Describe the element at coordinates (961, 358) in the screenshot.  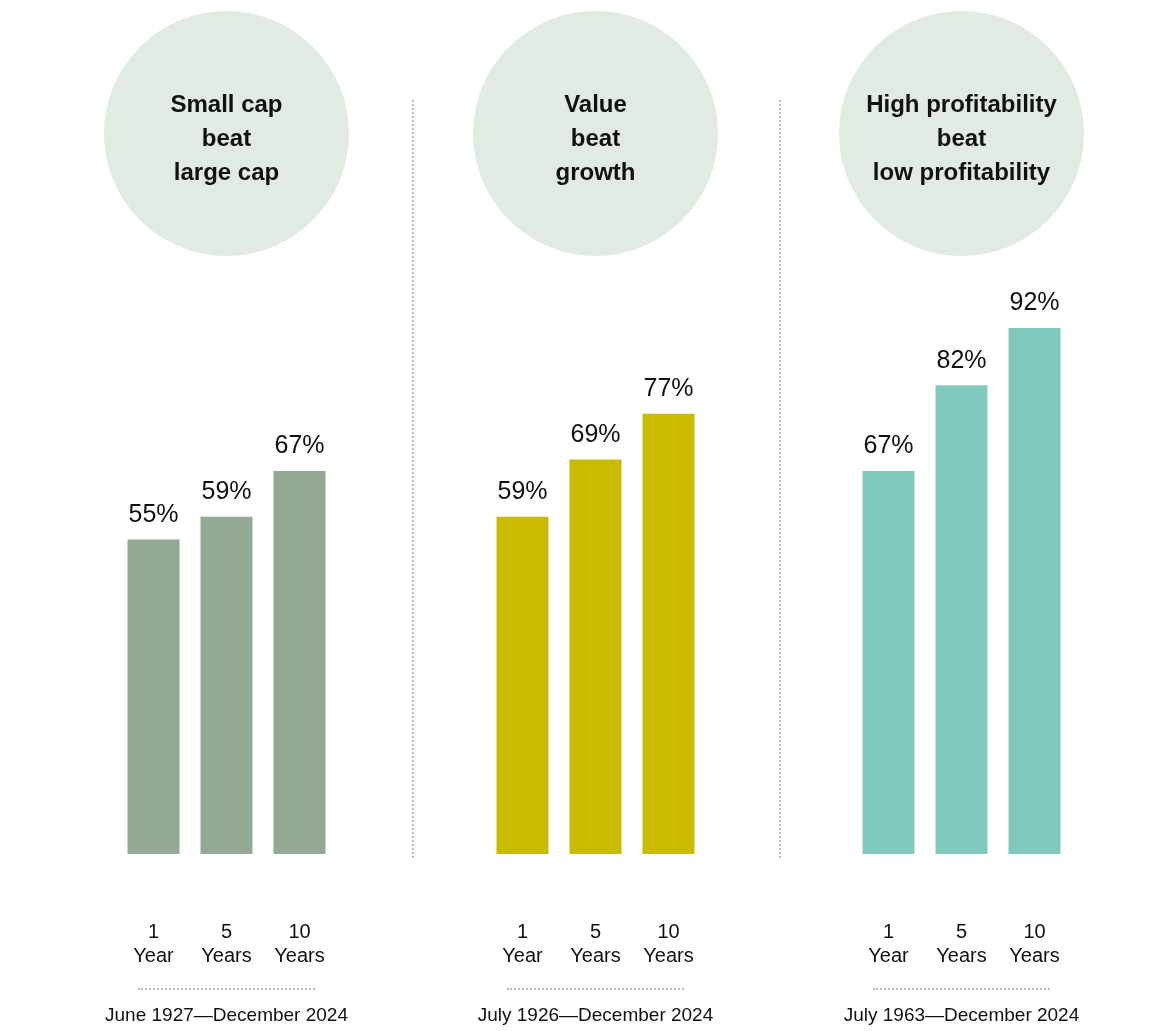
I see `data-label: 82%` at that location.